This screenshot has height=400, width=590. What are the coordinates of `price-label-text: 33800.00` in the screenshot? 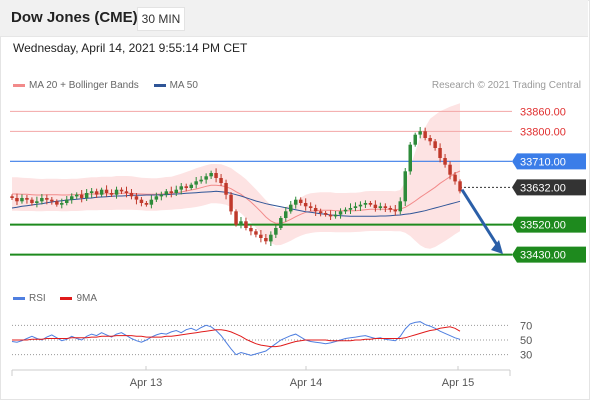 It's located at (543, 132).